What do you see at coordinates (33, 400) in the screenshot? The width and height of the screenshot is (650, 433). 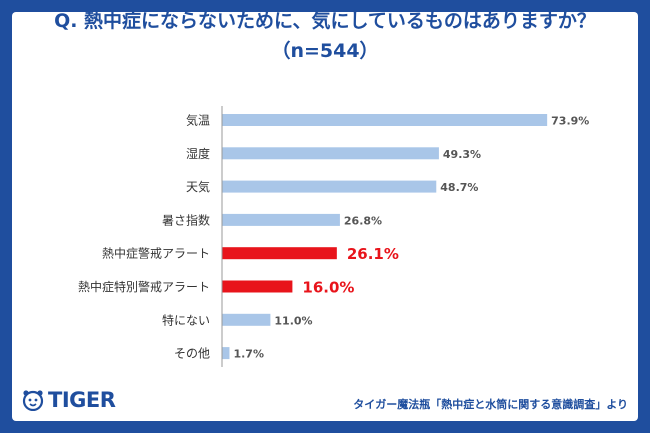 I see `tiger-head-icon` at bounding box center [33, 400].